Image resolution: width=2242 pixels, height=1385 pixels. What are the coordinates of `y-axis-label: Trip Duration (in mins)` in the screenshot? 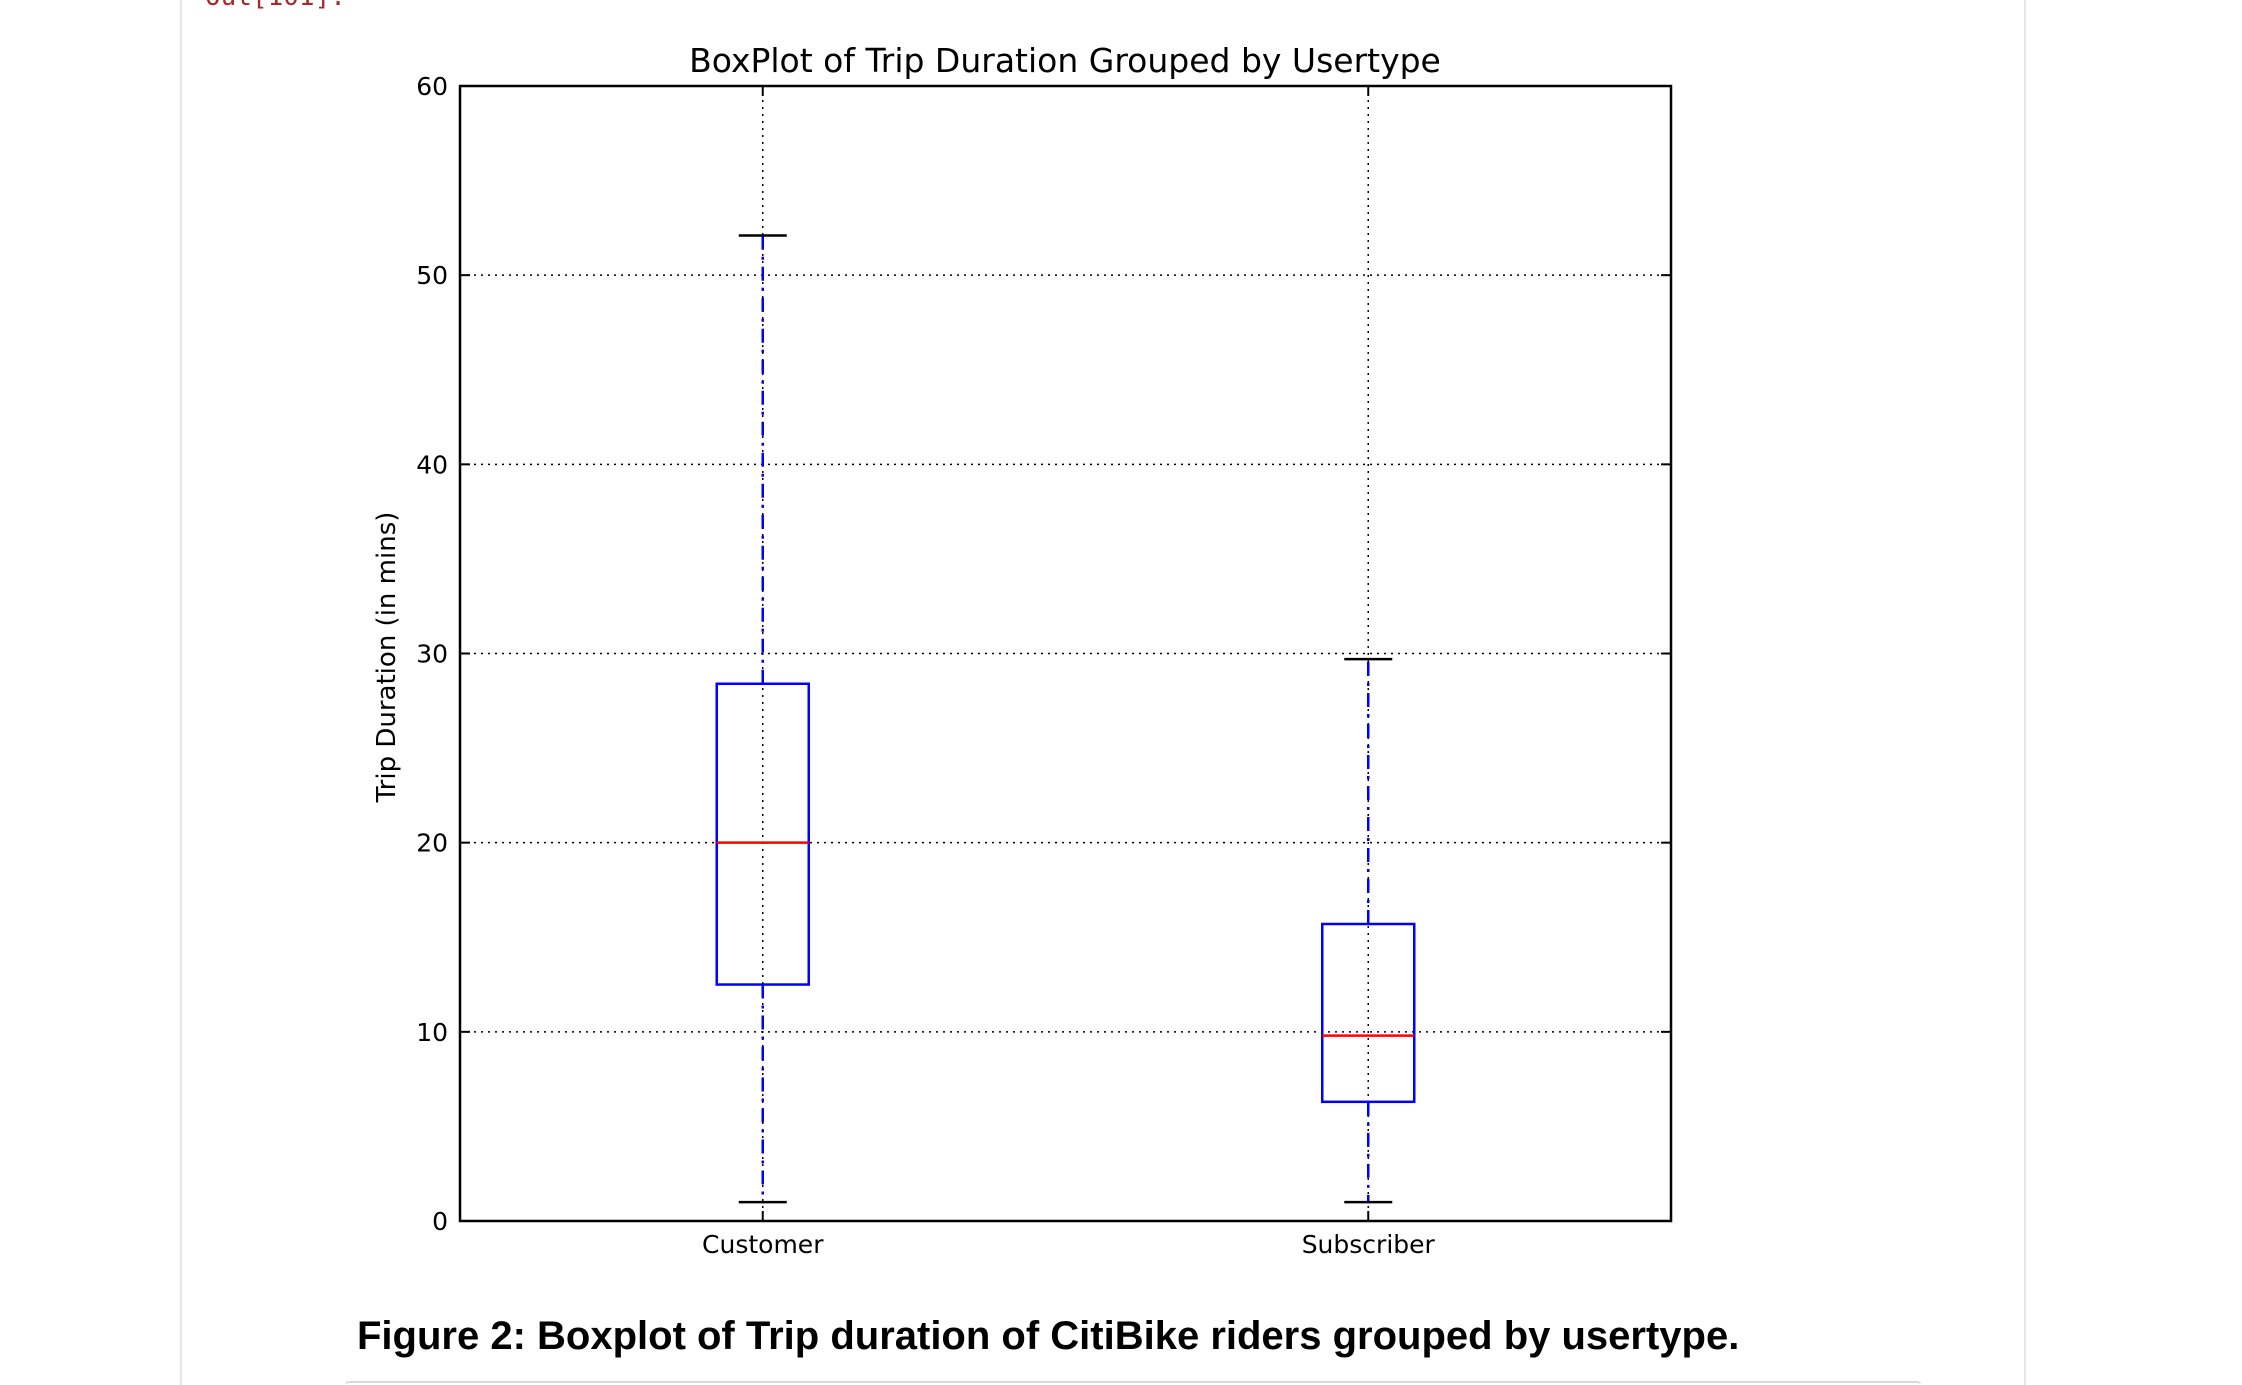 It's located at (387, 658).